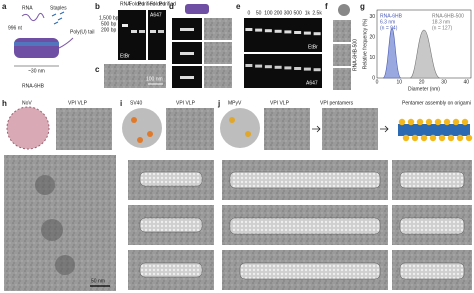  I want to click on x-tick-label: 40, so click(467, 82).